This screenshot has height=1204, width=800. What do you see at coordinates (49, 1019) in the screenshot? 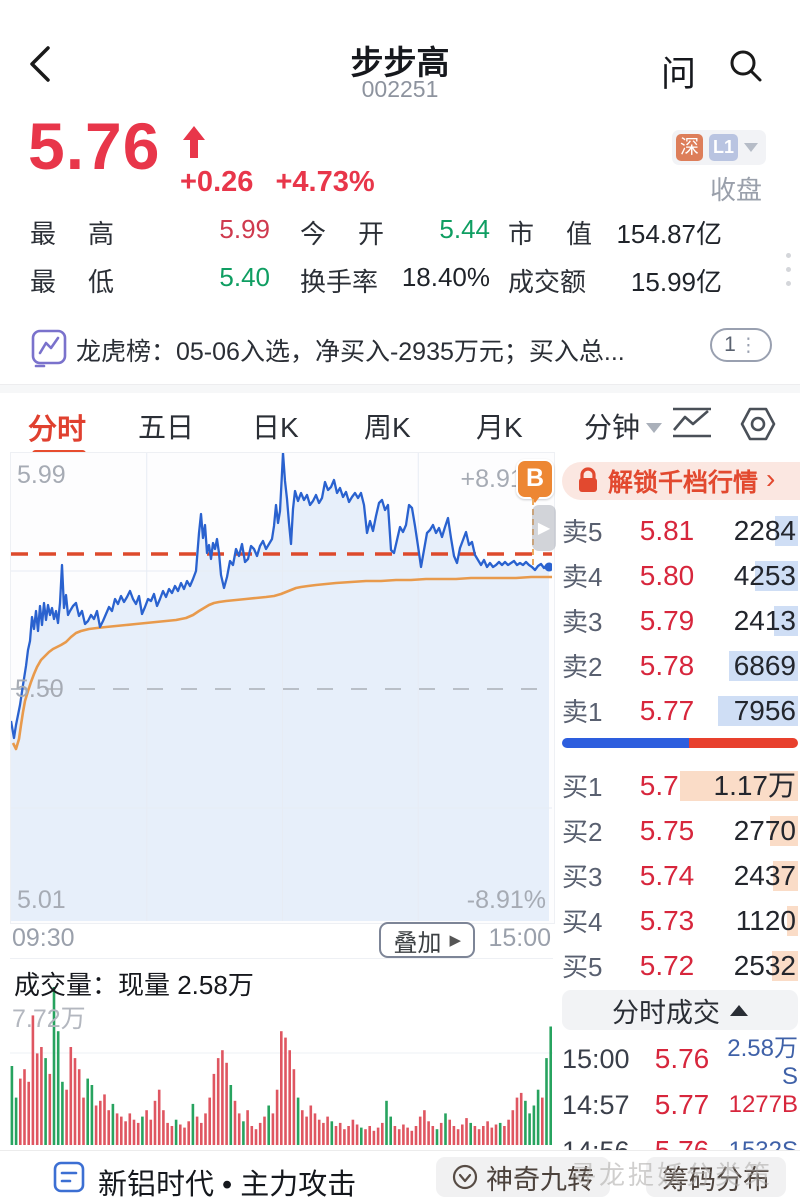
I see `volume-max-label: 7.72万` at bounding box center [49, 1019].